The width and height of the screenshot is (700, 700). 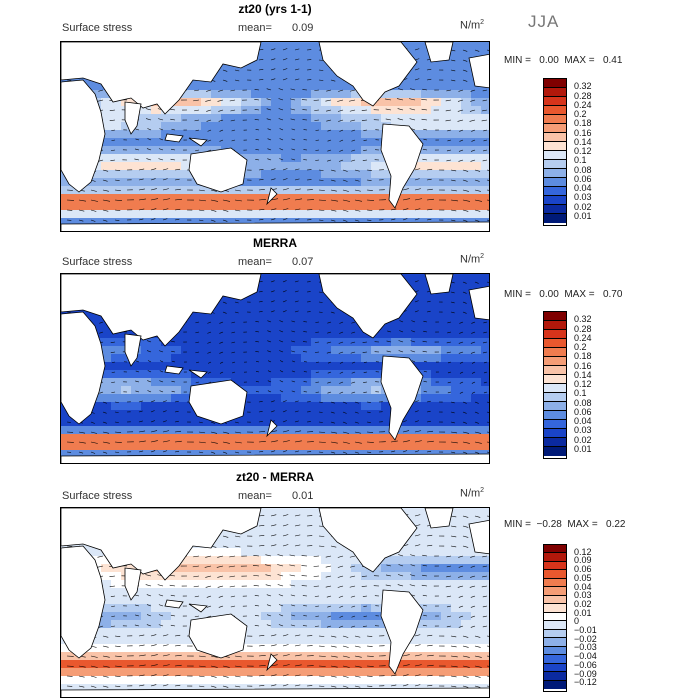 What do you see at coordinates (582, 524) in the screenshot?
I see `panel-3-max-label: MAX =` at bounding box center [582, 524].